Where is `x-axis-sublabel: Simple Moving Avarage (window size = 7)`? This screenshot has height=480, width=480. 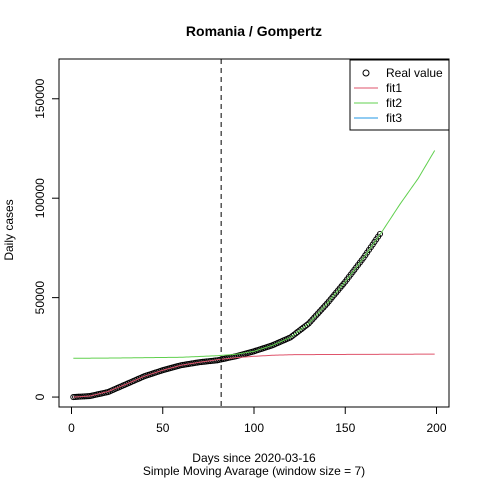
x-axis-sublabel: Simple Moving Avarage (window size = 7) is located at coordinates (254, 471).